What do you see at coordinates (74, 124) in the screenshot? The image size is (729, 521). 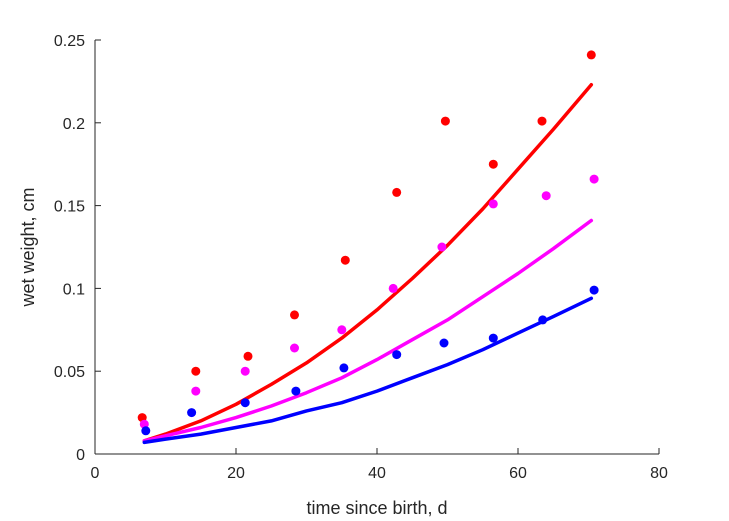 I see `y-tick-label: 0.2` at bounding box center [74, 124].